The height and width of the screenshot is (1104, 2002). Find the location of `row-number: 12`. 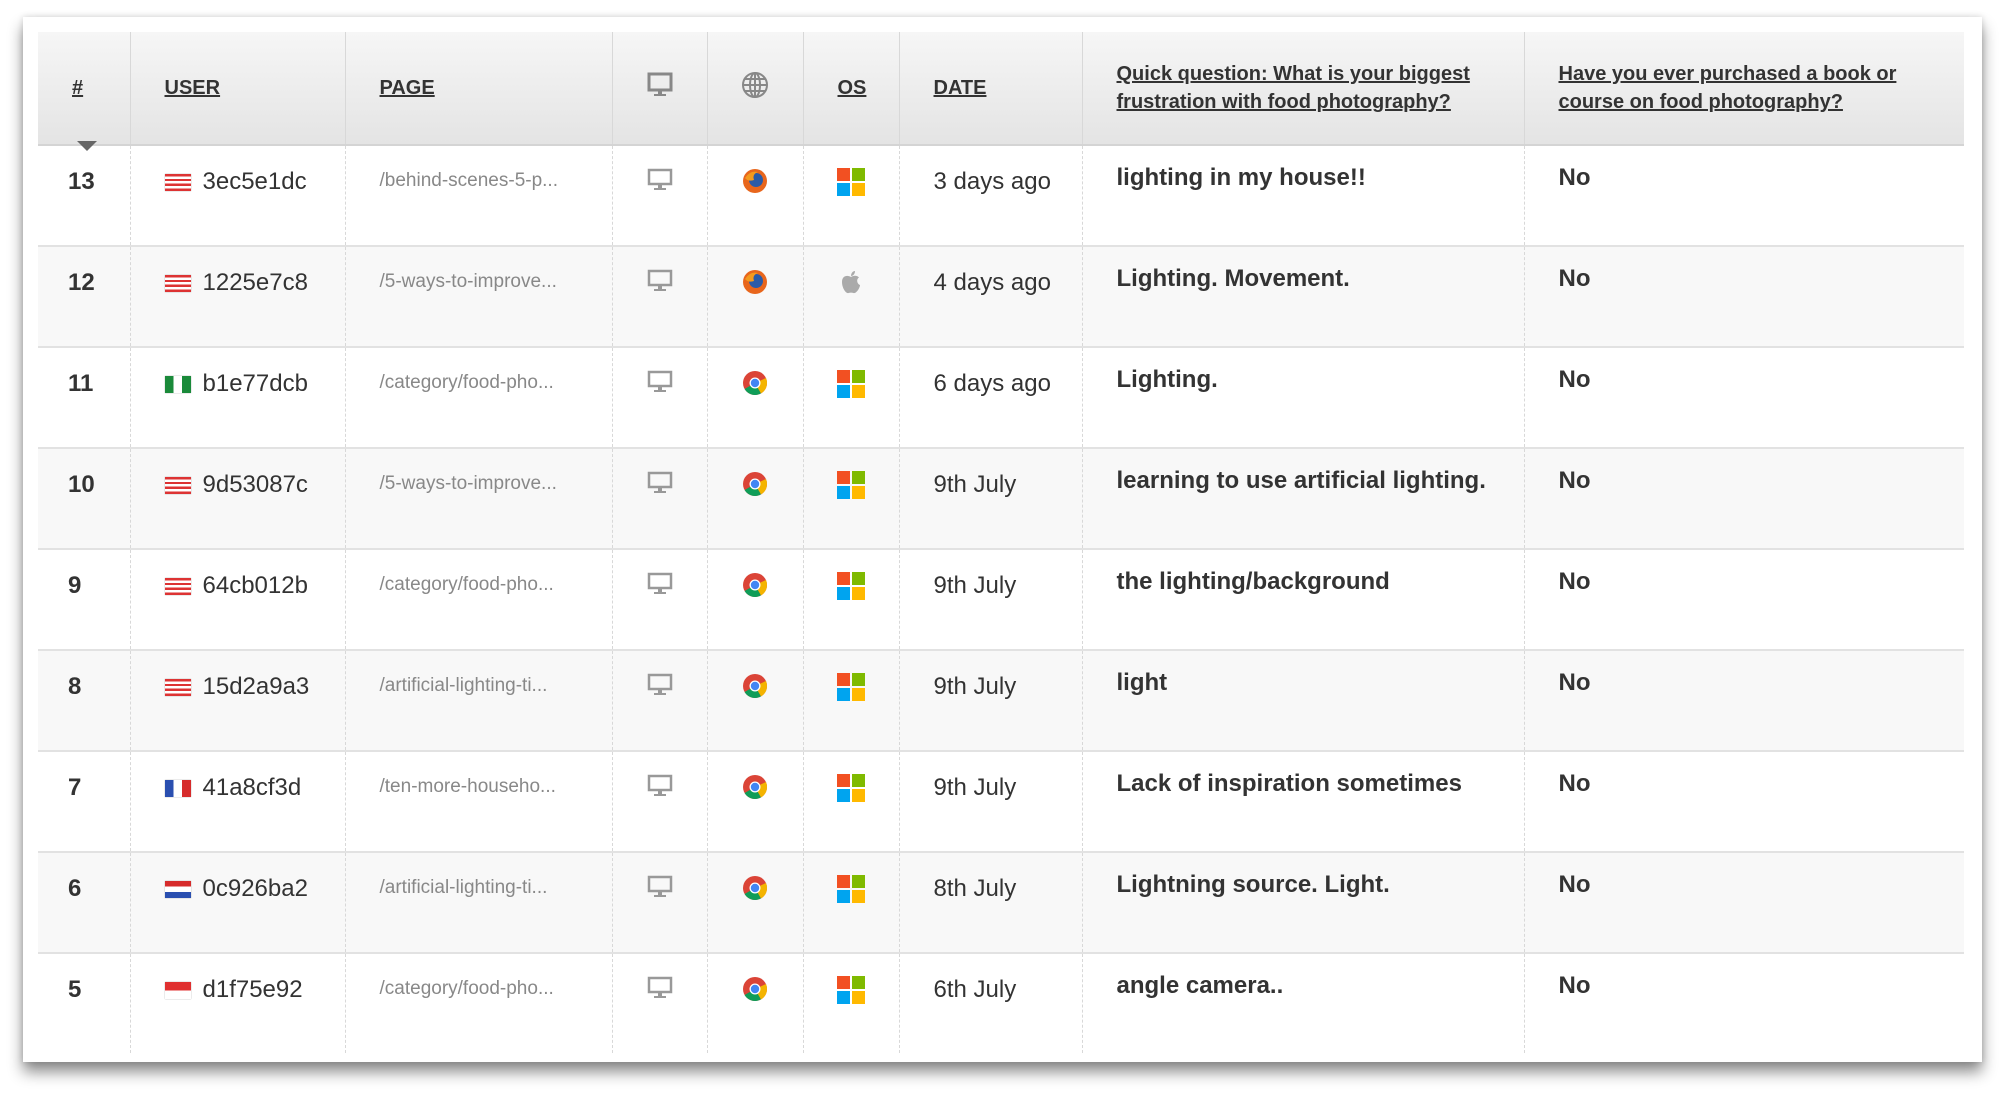

row-number: 12 is located at coordinates (81, 282).